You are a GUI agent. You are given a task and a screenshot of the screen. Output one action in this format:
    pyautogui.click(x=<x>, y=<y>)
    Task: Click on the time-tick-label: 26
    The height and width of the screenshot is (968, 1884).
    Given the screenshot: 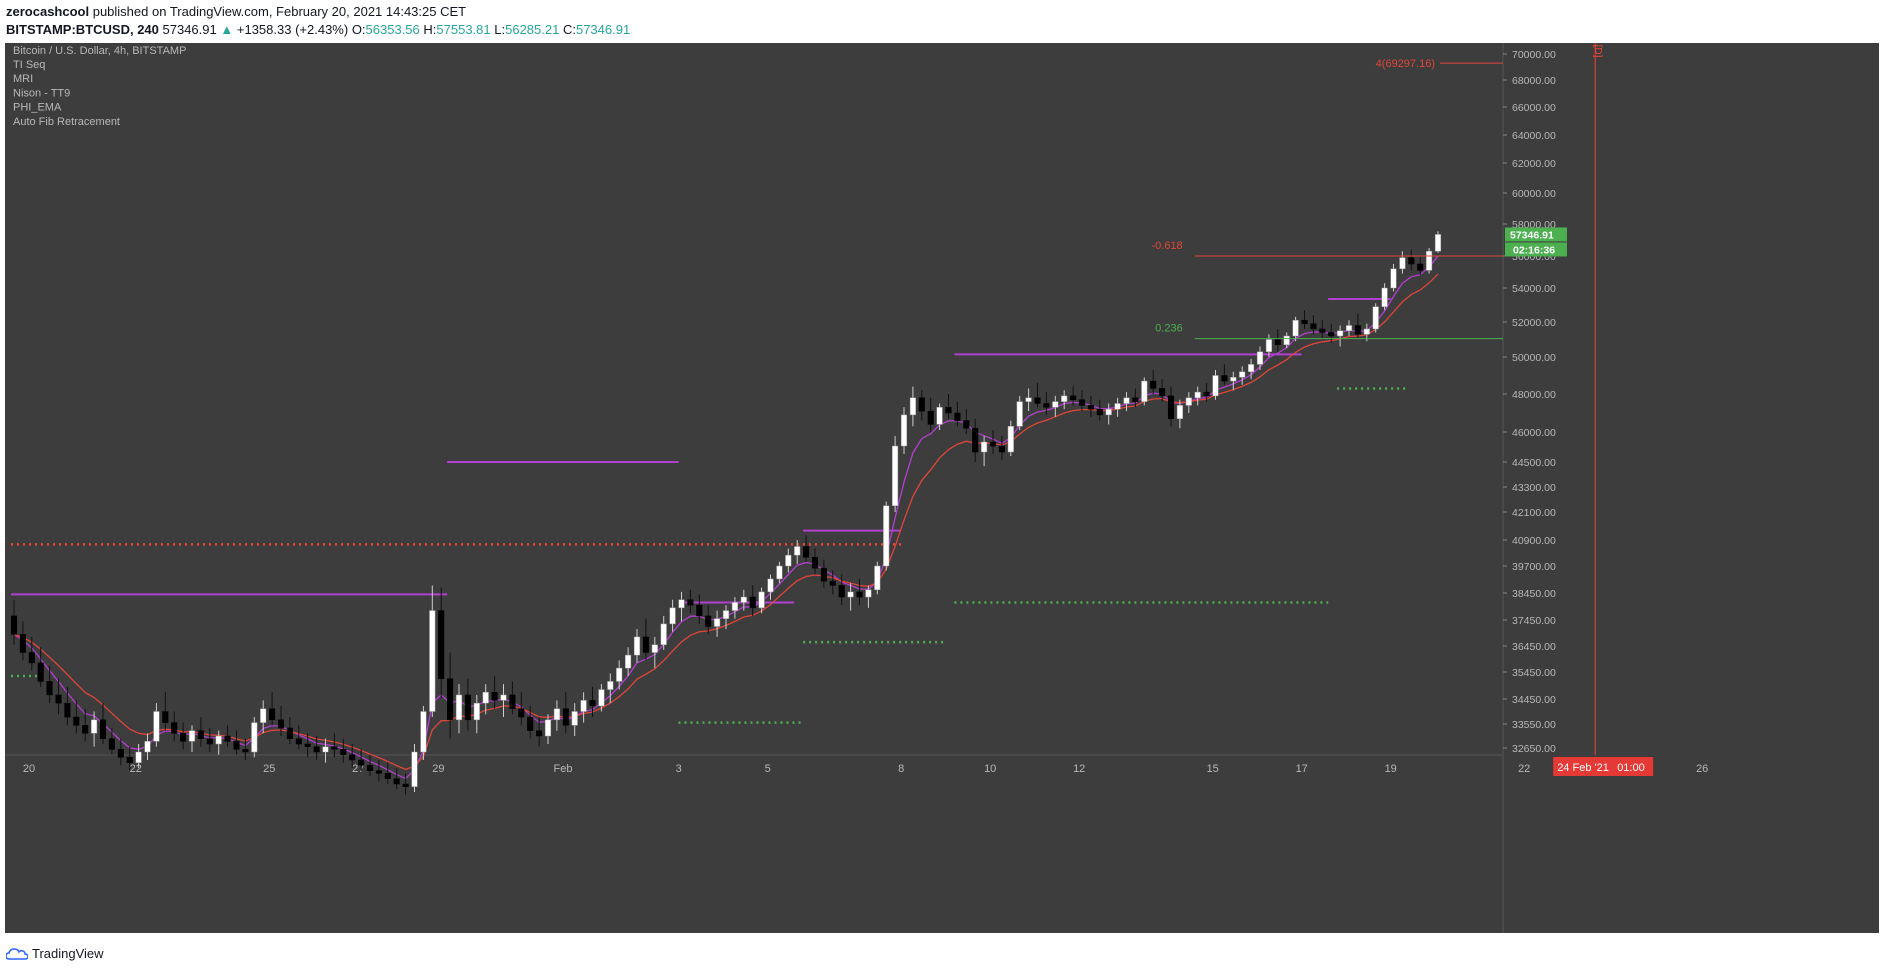 What is the action you would take?
    pyautogui.click(x=1702, y=769)
    